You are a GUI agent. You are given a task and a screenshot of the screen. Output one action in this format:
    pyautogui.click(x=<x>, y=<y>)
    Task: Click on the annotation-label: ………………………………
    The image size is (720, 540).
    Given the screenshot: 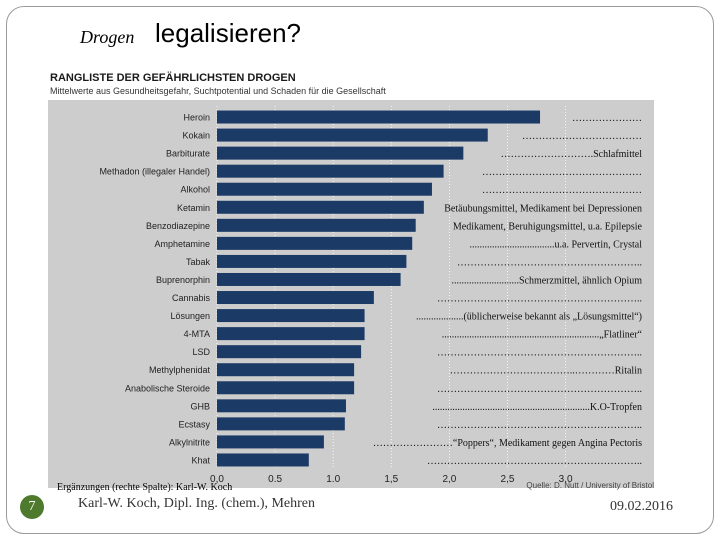 What is the action you would take?
    pyautogui.click(x=582, y=136)
    